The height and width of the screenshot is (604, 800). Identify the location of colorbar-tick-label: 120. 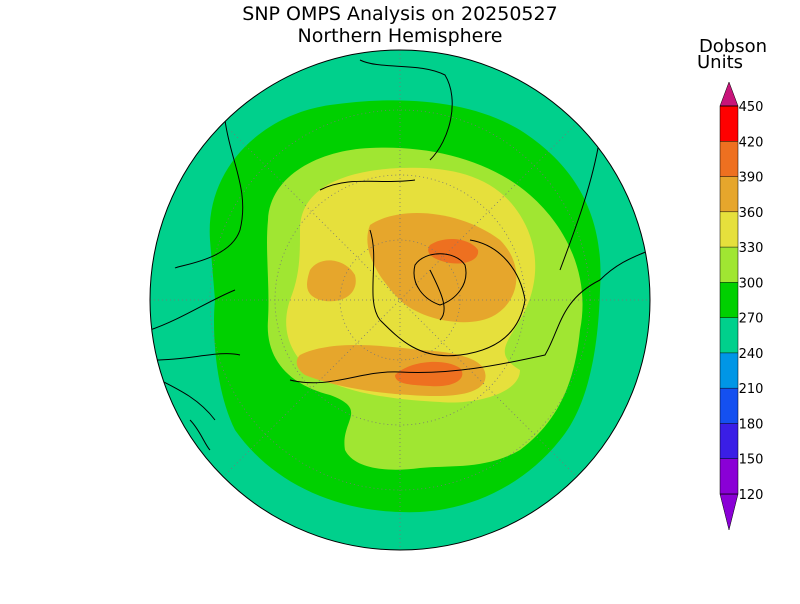
(751, 495).